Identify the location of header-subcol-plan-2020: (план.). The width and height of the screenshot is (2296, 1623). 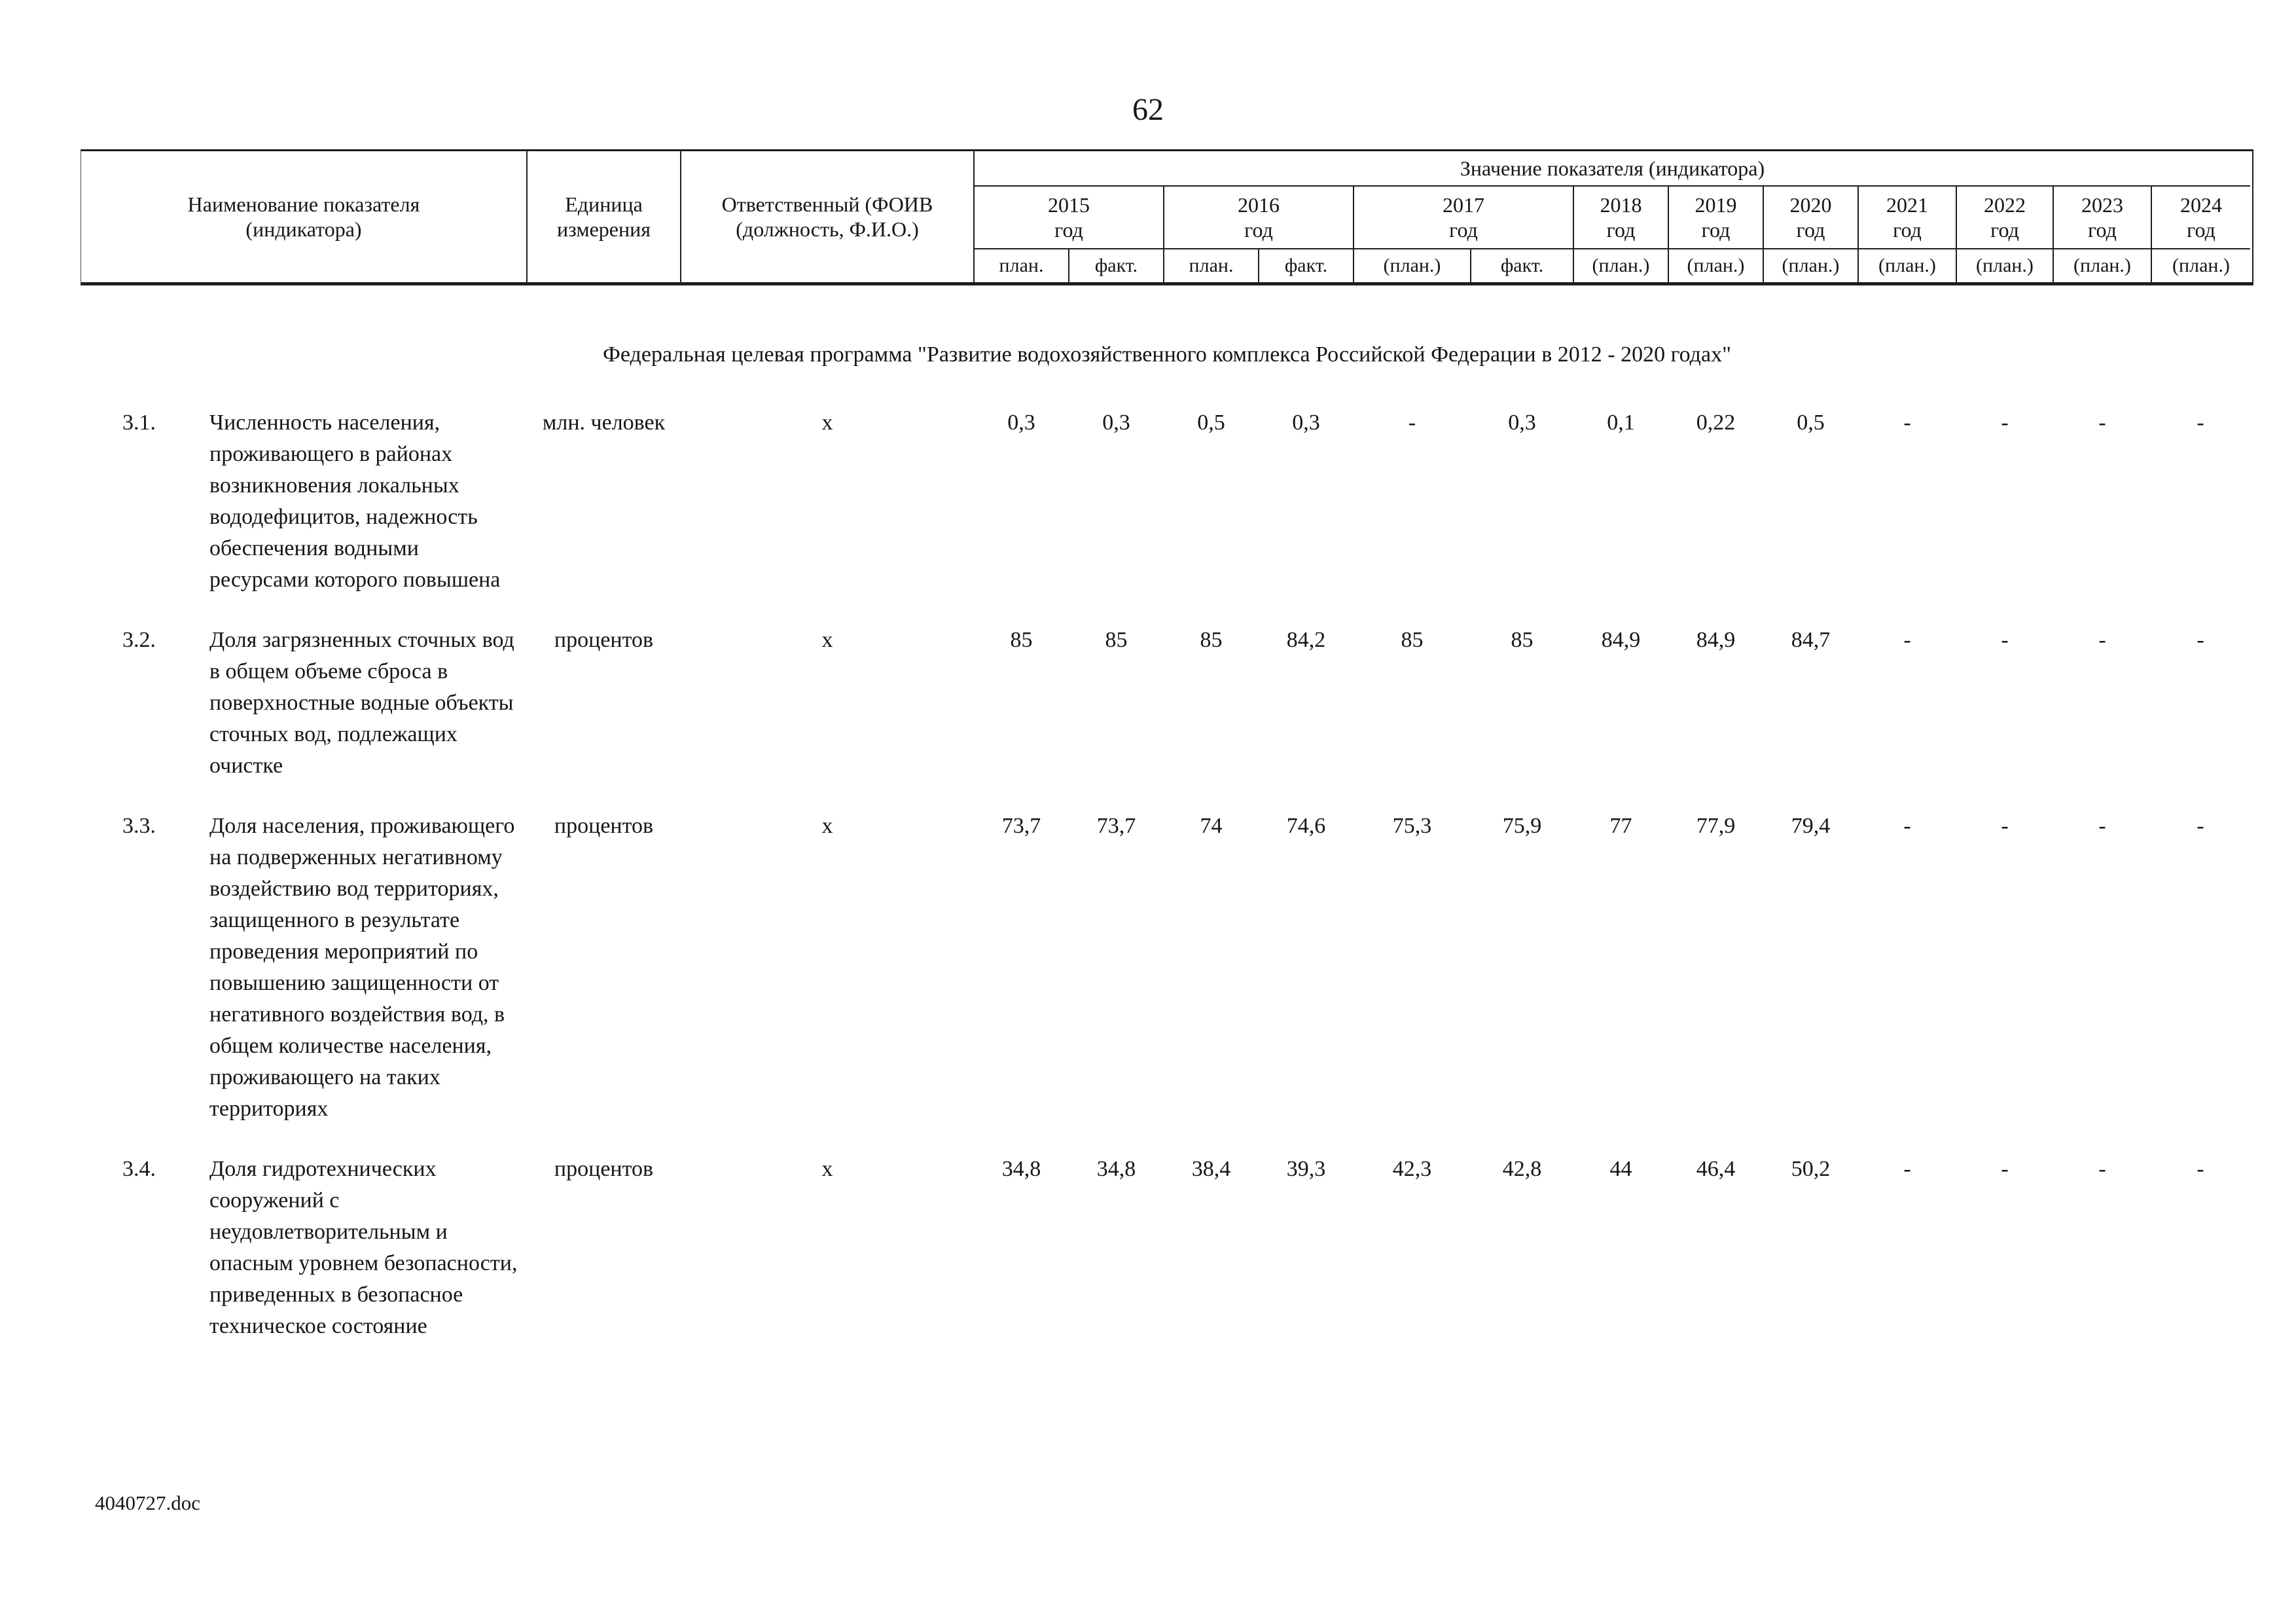
(1811, 265).